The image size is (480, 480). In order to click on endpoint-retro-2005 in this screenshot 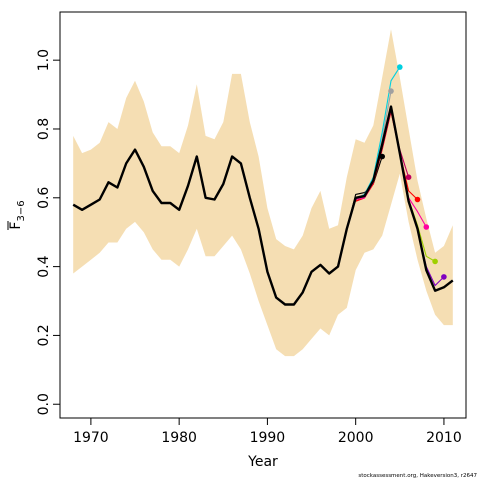, I will do `click(400, 67)`.